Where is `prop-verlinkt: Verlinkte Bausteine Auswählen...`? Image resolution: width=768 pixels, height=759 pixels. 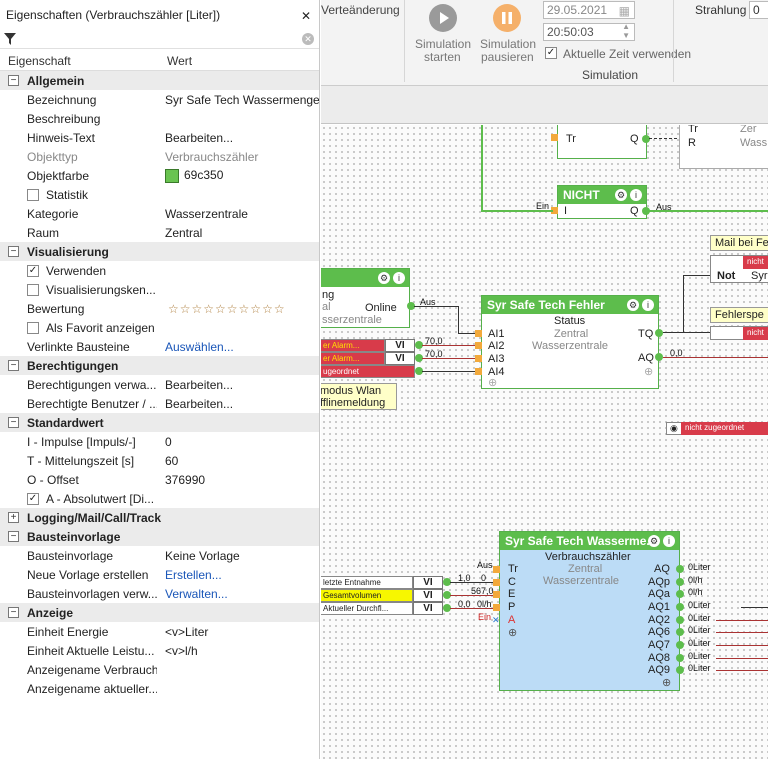 prop-verlinkt: Verlinkte Bausteine Auswählen... is located at coordinates (159, 346).